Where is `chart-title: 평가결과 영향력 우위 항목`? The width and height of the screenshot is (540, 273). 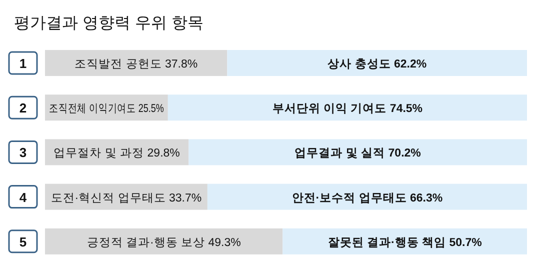 chart-title: 평가결과 영향력 우위 항목 is located at coordinates (109, 23).